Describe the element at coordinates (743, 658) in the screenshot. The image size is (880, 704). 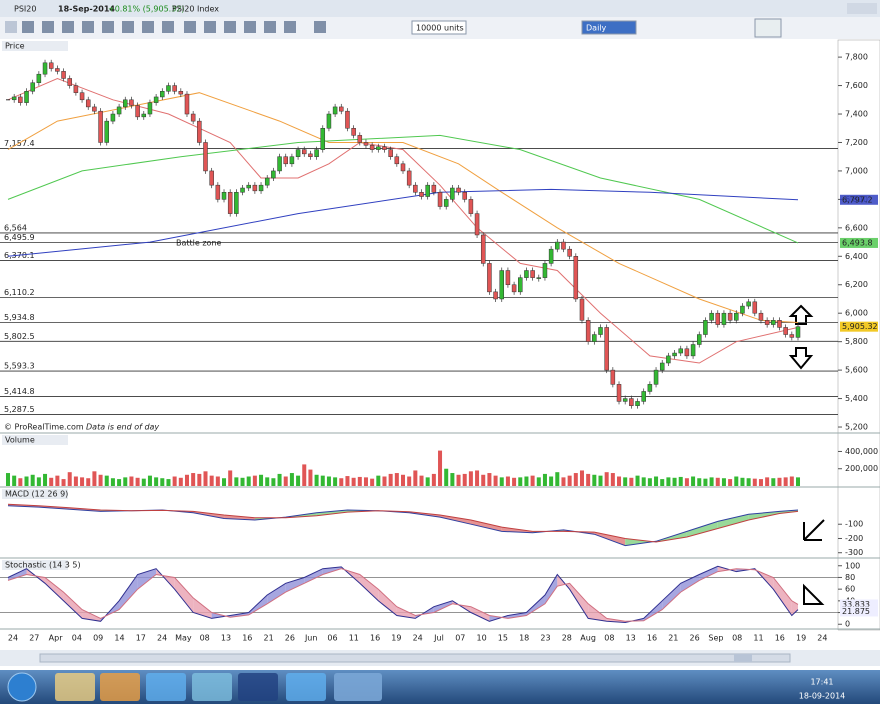
I see `scroll-thumb` at that location.